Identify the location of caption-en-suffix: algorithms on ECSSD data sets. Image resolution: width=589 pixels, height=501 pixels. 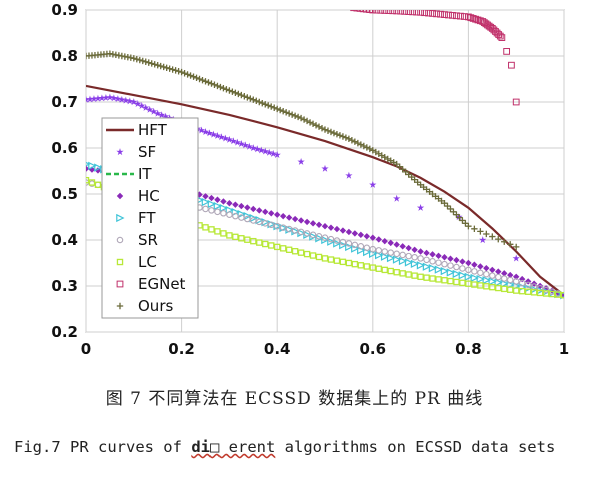
(415, 447).